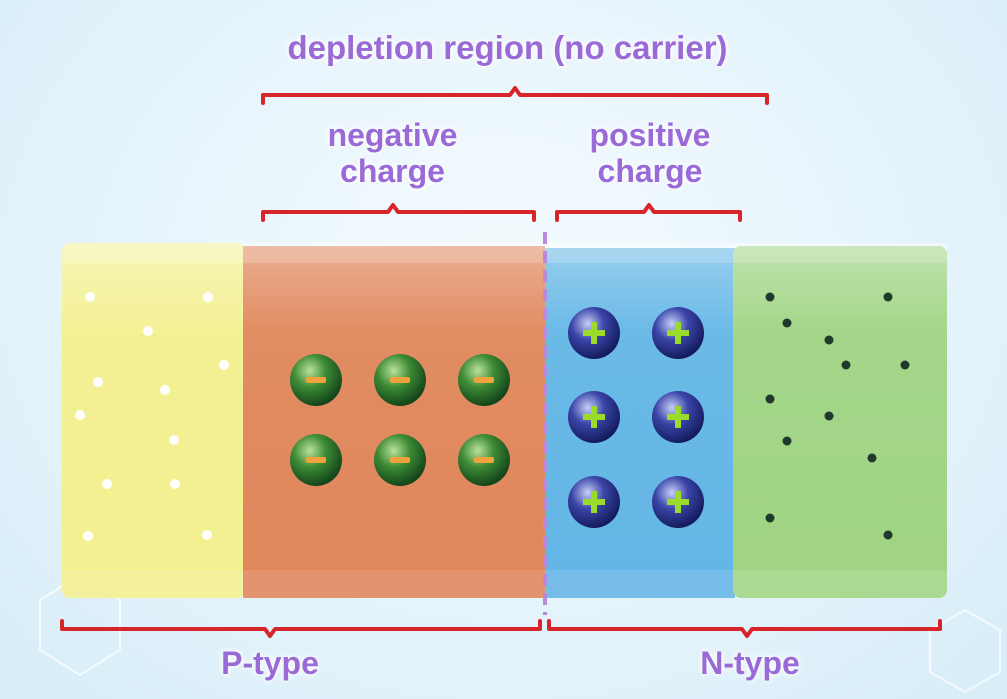 Image resolution: width=1007 pixels, height=699 pixels. What do you see at coordinates (152, 416) in the screenshot?
I see `hole-carriers` at bounding box center [152, 416].